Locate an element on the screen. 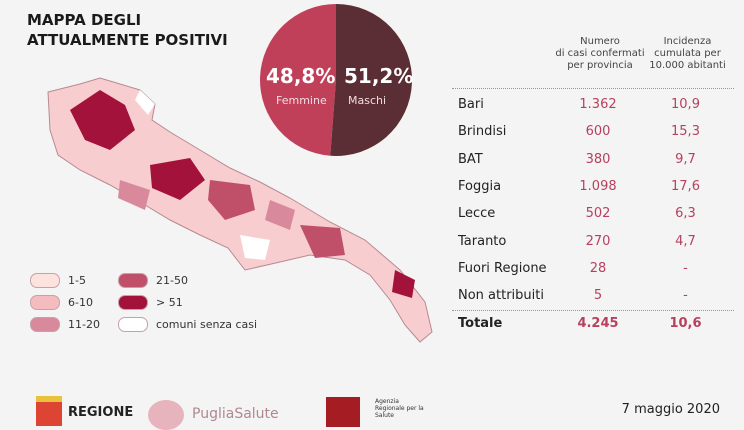 This screenshot has height=430, width=744. pie-label-maschi: Maschi is located at coordinates (367, 100).